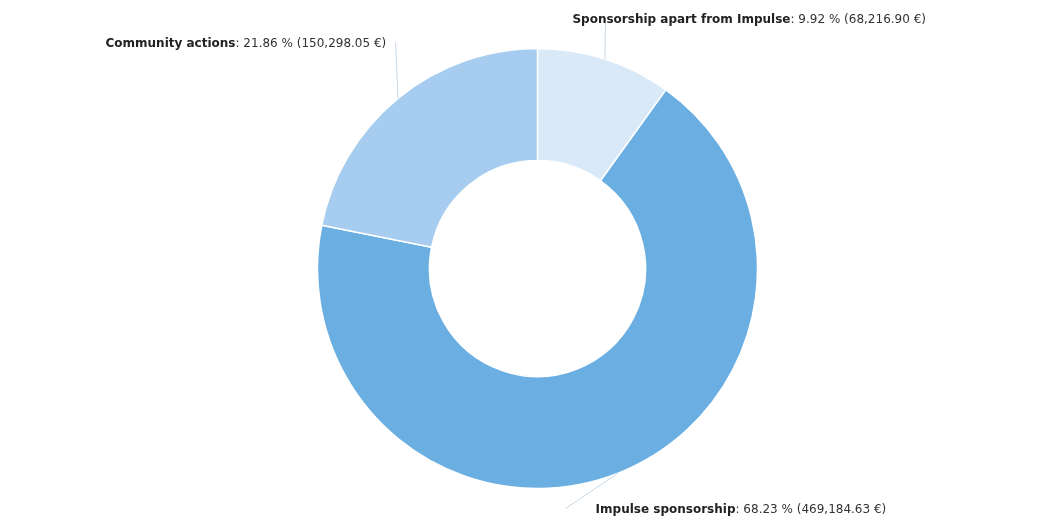 This screenshot has width=1055, height=525. What do you see at coordinates (811, 508) in the screenshot?
I see `data-label: : 68.23 % (469,184.63 €)` at bounding box center [811, 508].